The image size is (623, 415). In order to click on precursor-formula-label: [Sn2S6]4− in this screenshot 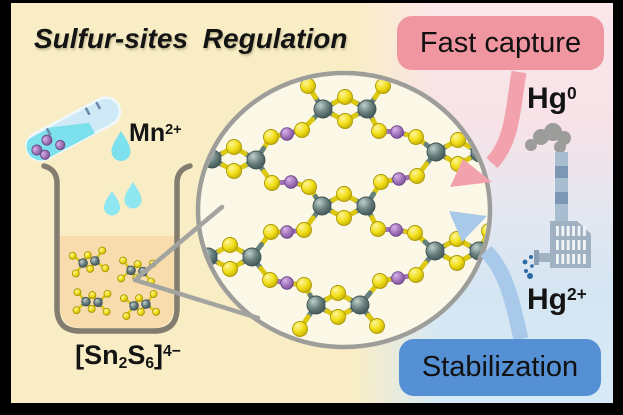, I will do `click(128, 356)`.